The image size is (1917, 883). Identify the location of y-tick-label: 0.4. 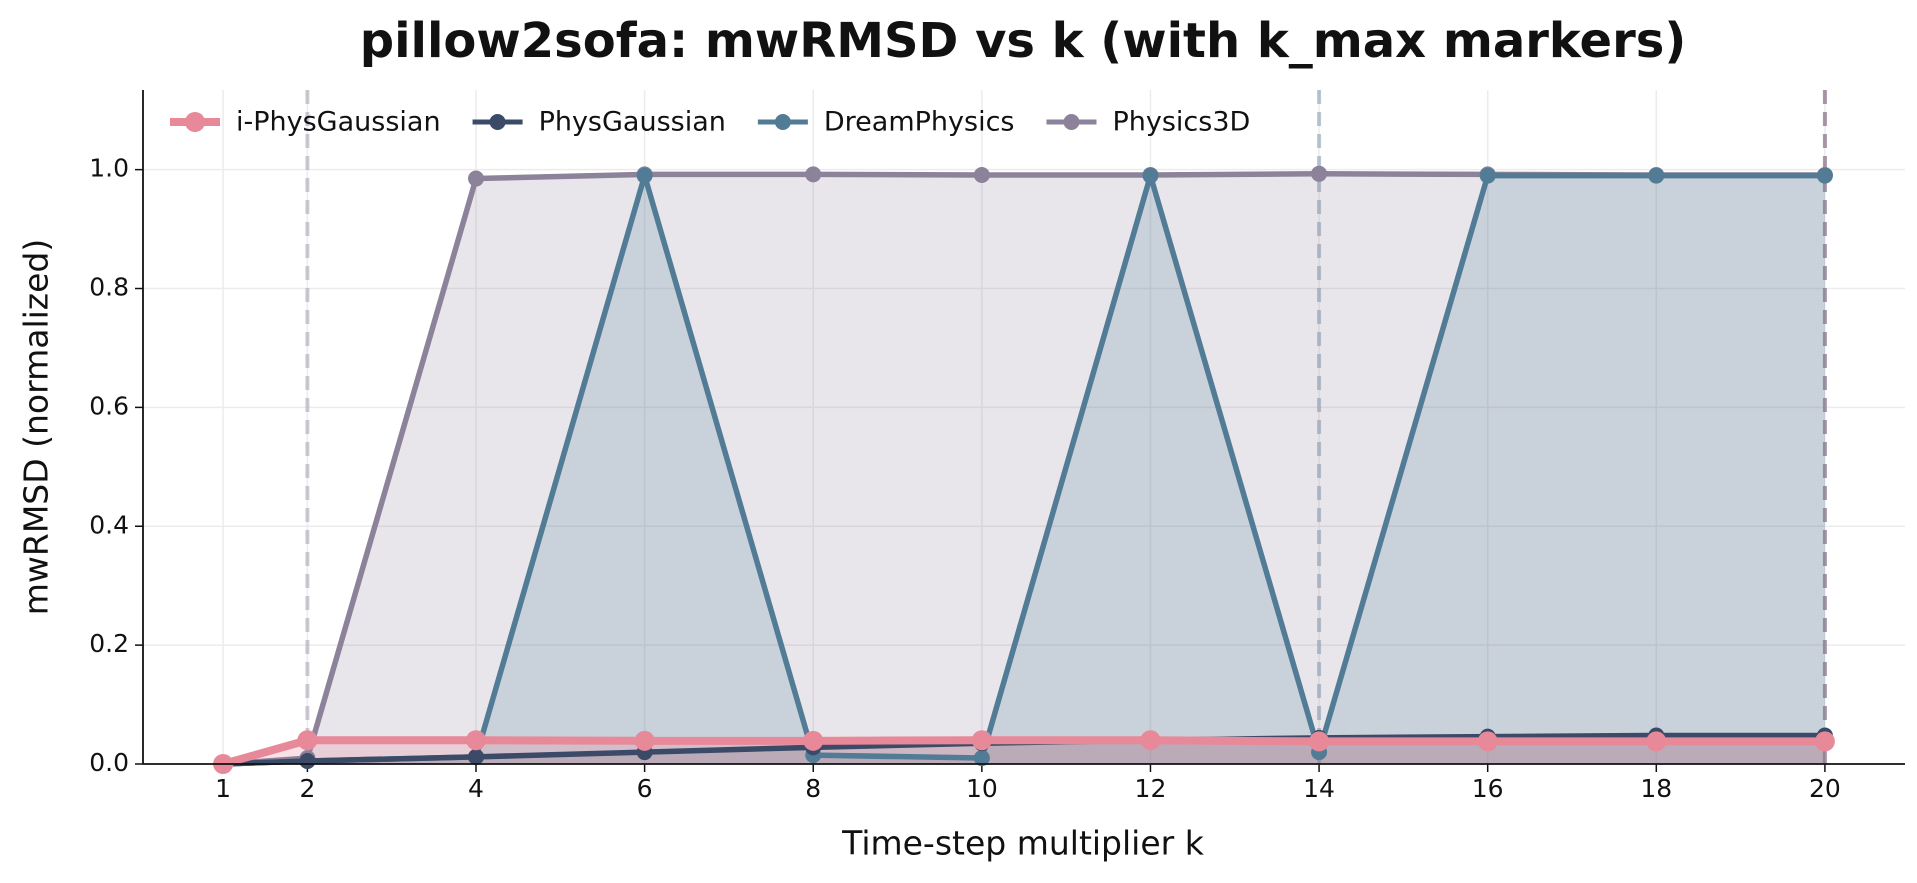
(109, 524).